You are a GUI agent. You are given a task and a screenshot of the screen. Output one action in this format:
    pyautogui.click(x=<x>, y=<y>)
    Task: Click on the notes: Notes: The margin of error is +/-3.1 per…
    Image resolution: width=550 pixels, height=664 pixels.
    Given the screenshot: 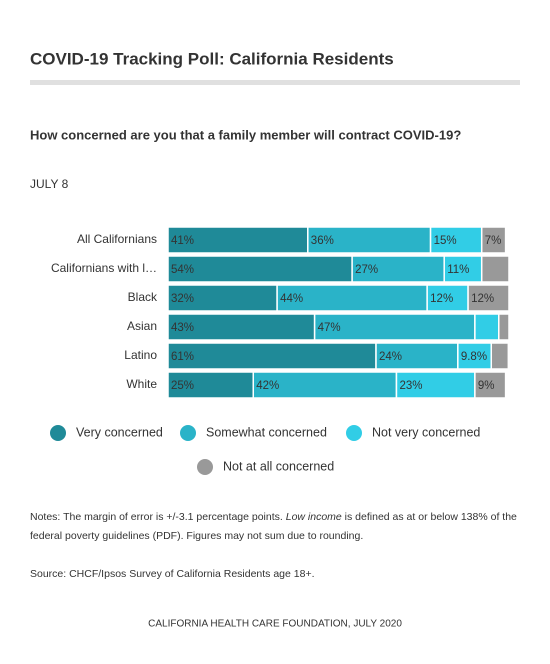 What is the action you would take?
    pyautogui.click(x=275, y=527)
    